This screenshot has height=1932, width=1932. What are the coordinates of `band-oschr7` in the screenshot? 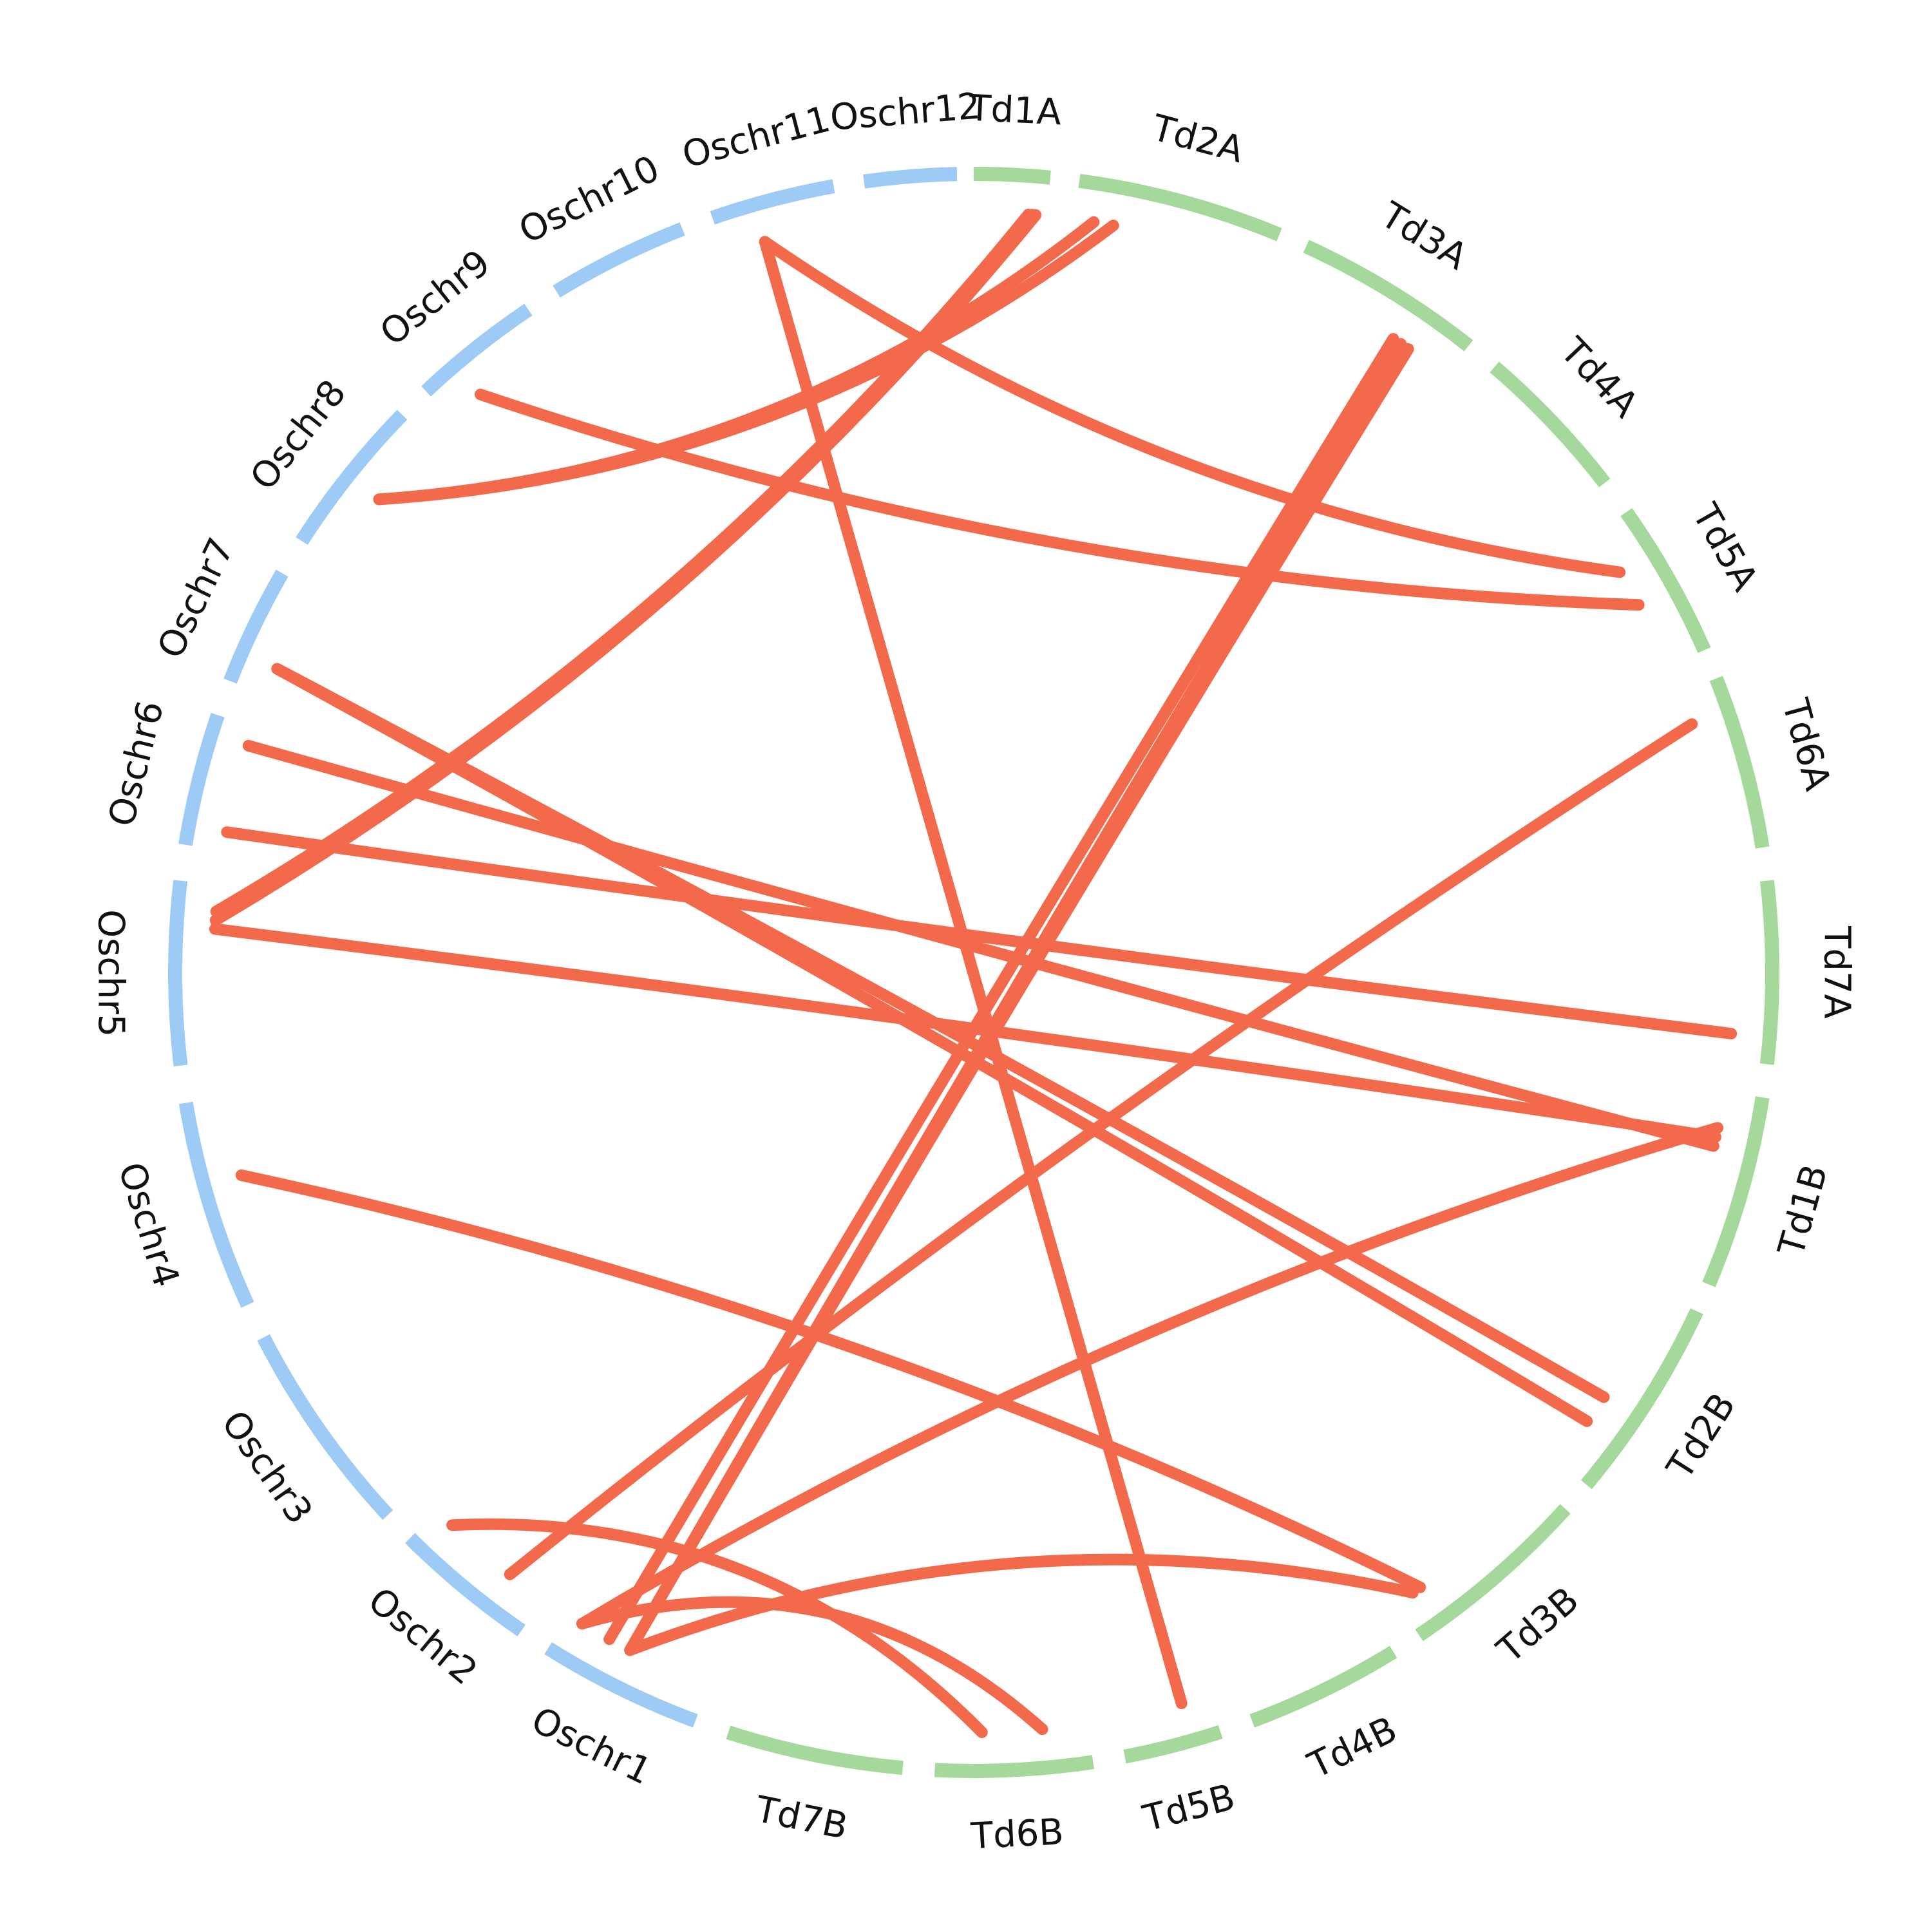 It's located at (256, 626).